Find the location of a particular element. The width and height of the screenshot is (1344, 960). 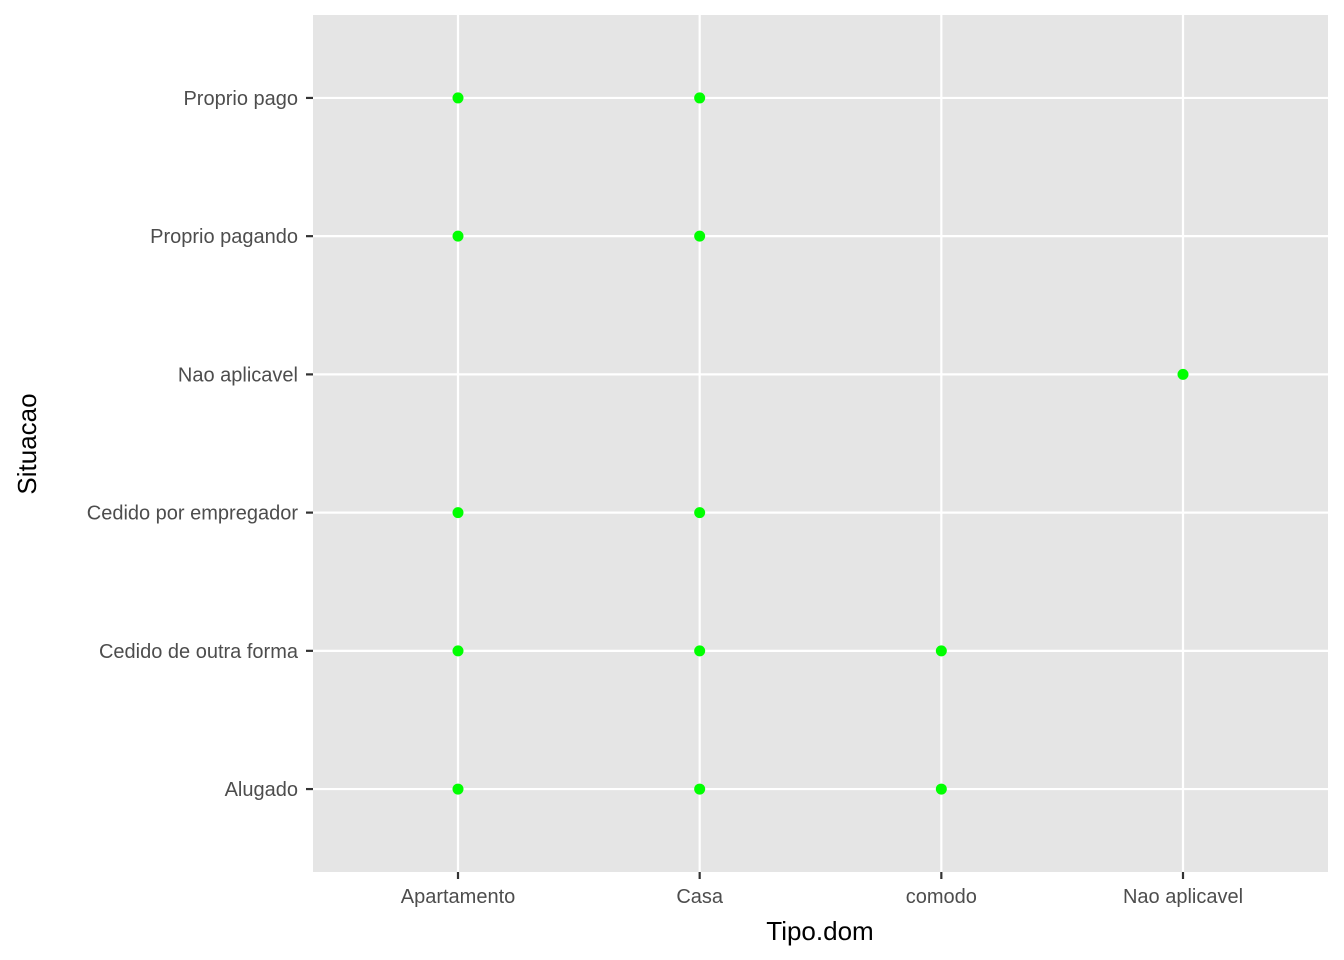

y-tick-label: Cedido por empregador is located at coordinates (193, 514).